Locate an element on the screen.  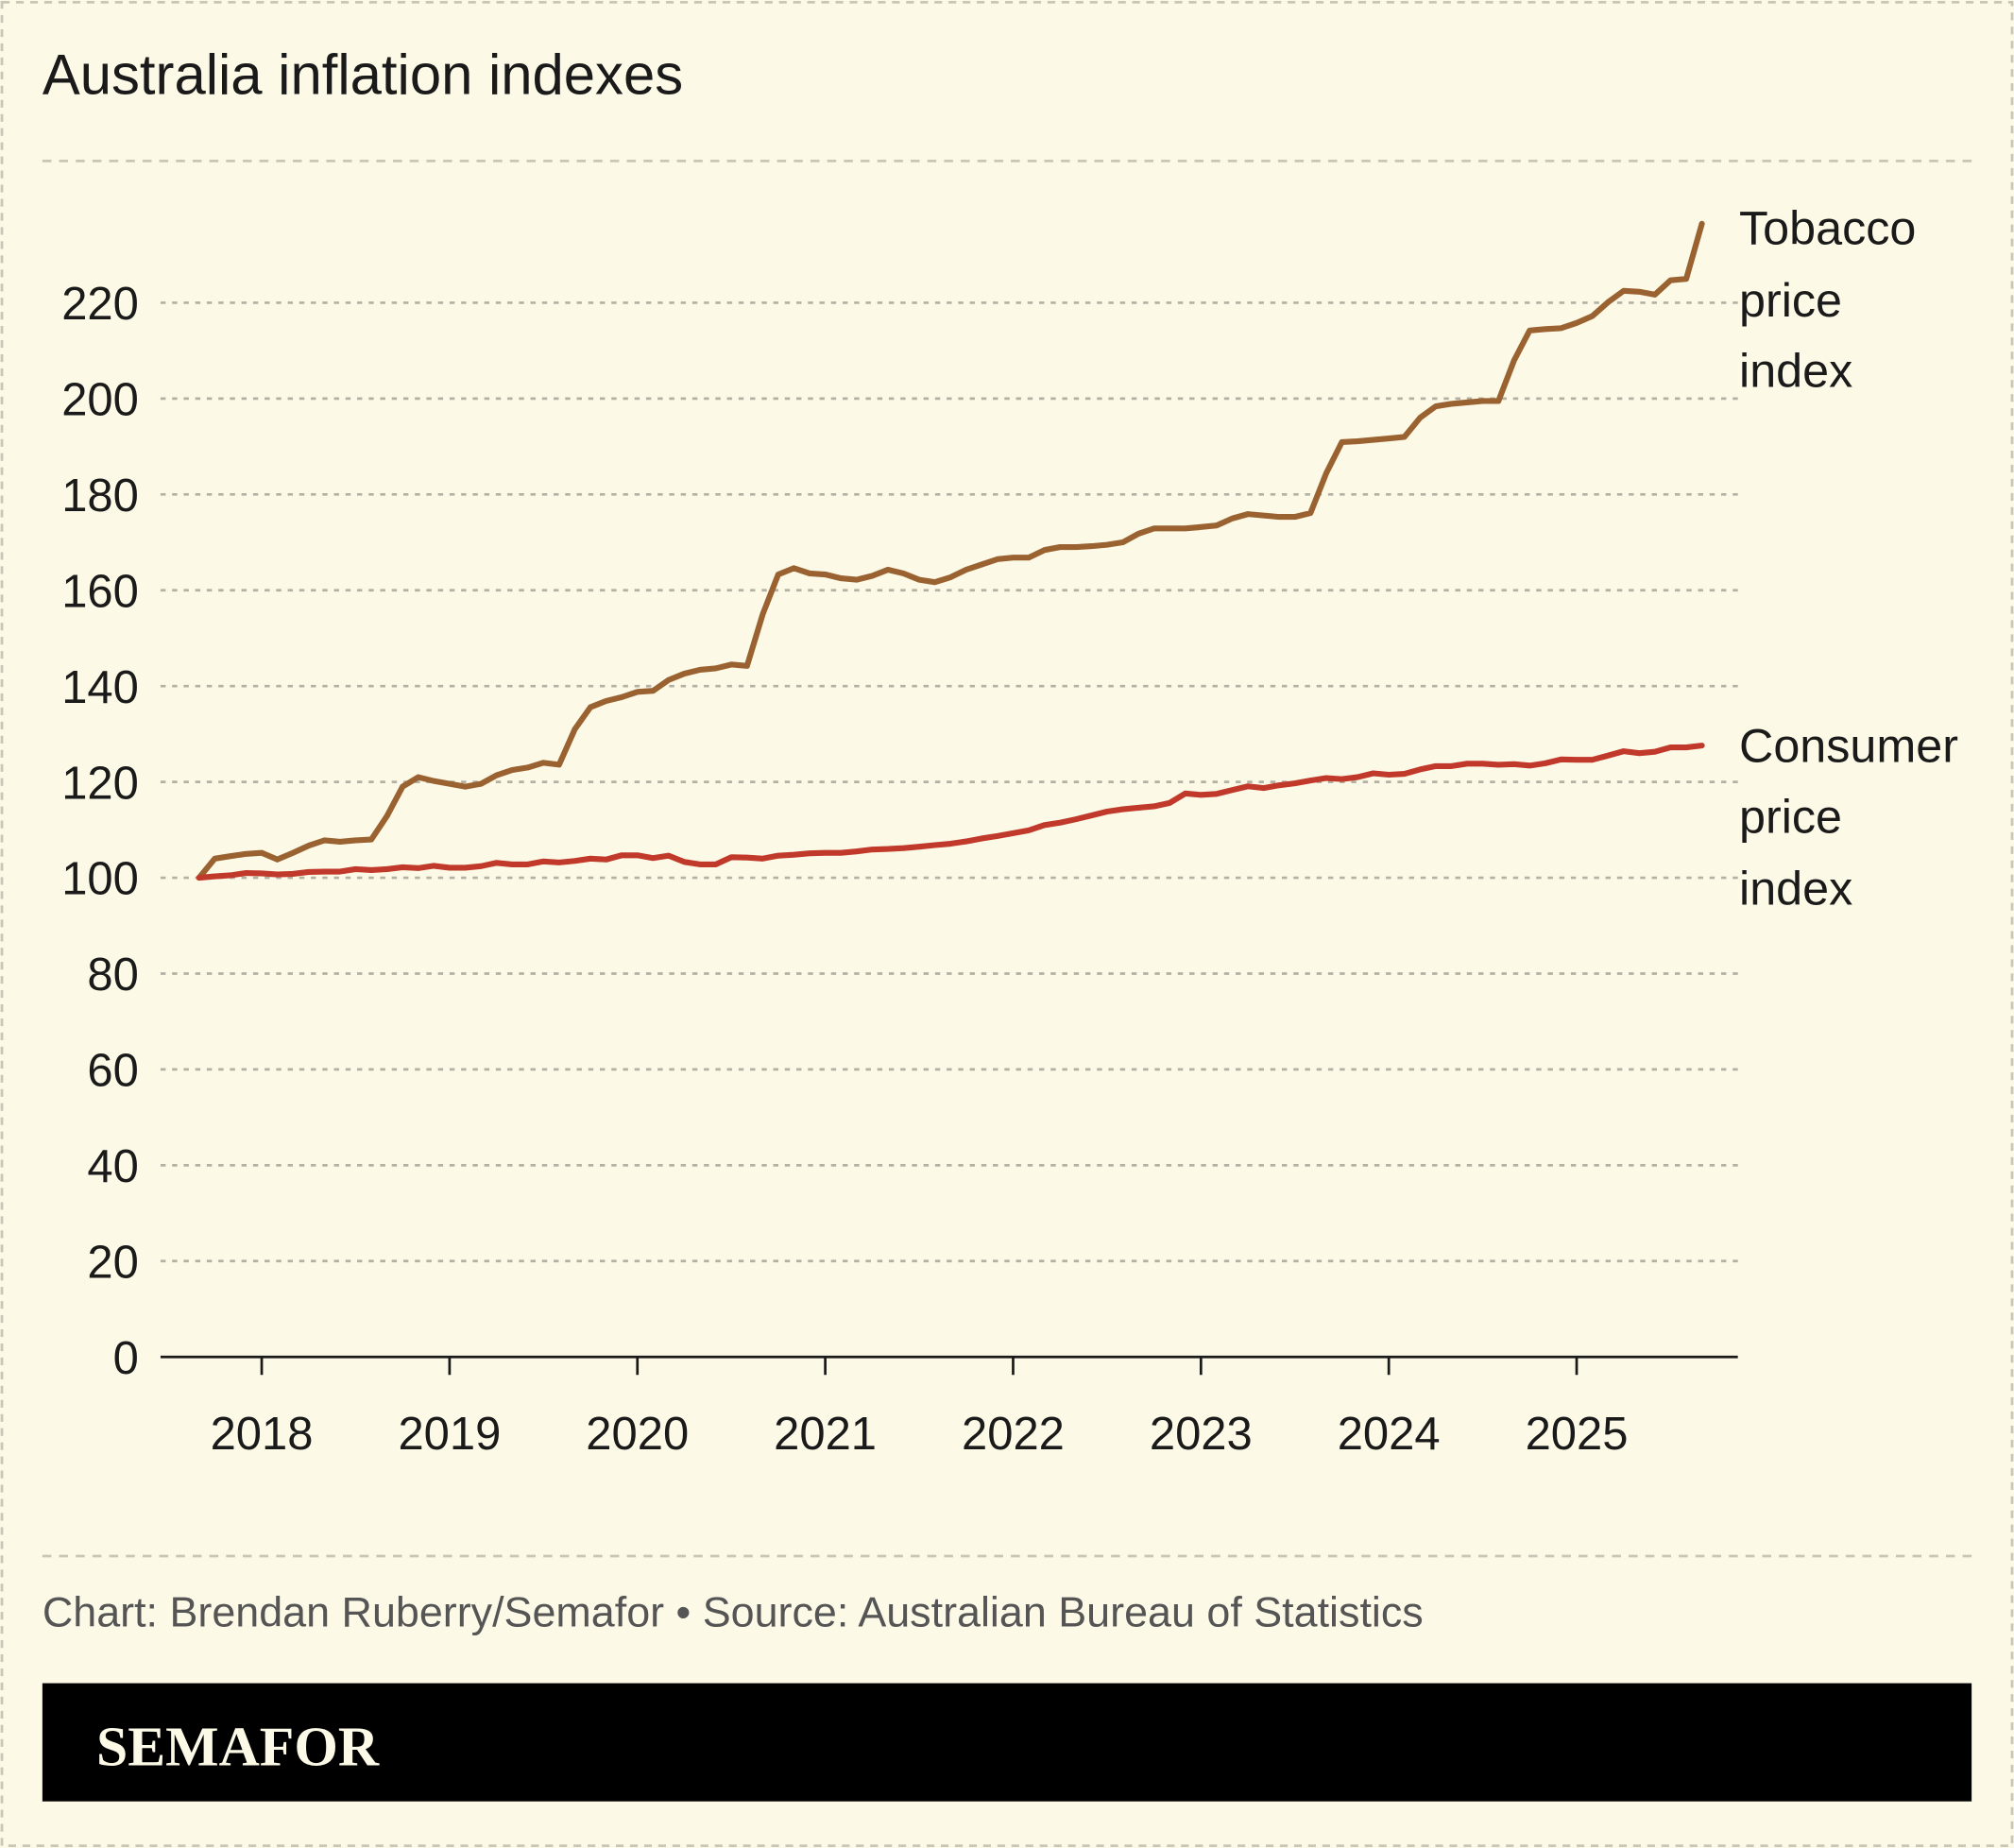
y-tick-label: 160 is located at coordinates (100, 591).